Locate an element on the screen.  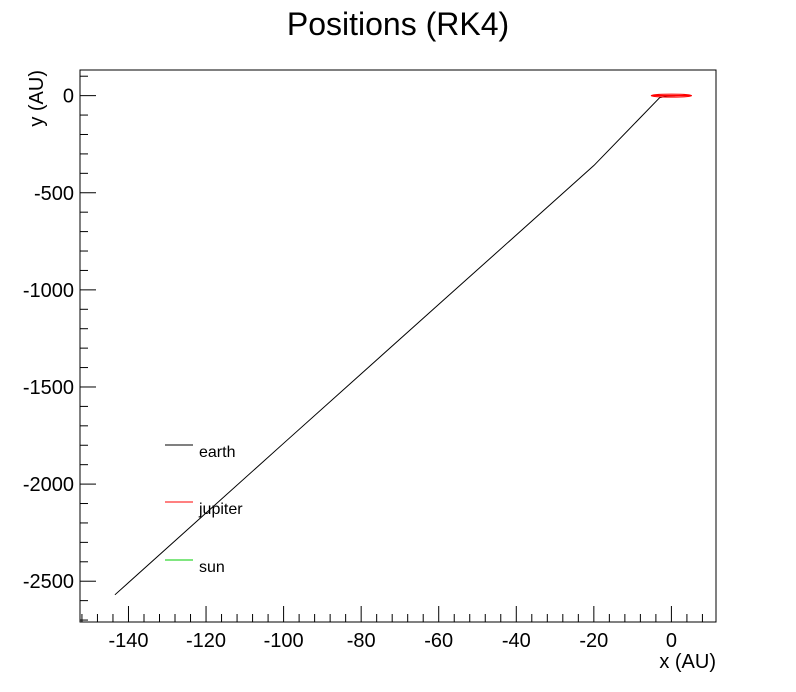
x-axis: -140 -120 -100 -80 -60 -40 -20 0 is located at coordinates (392, 629).